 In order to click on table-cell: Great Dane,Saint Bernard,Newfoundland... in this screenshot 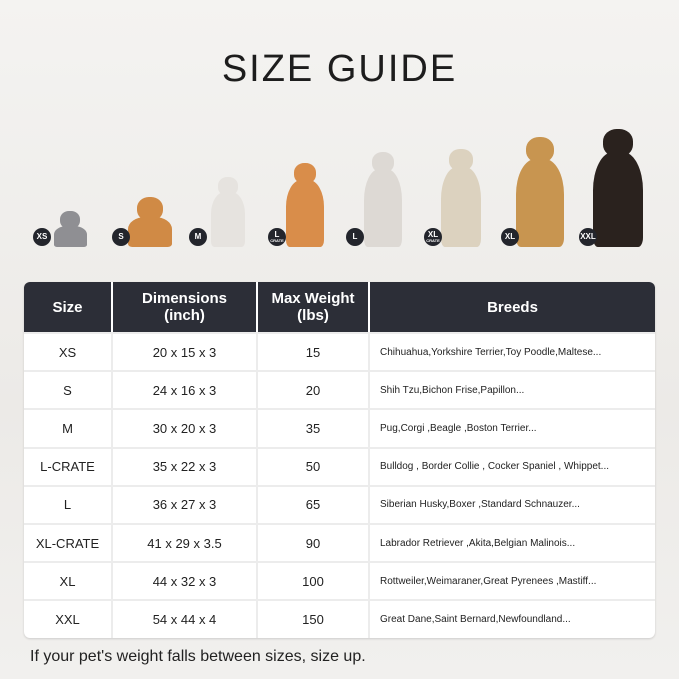, I will do `click(512, 618)`.